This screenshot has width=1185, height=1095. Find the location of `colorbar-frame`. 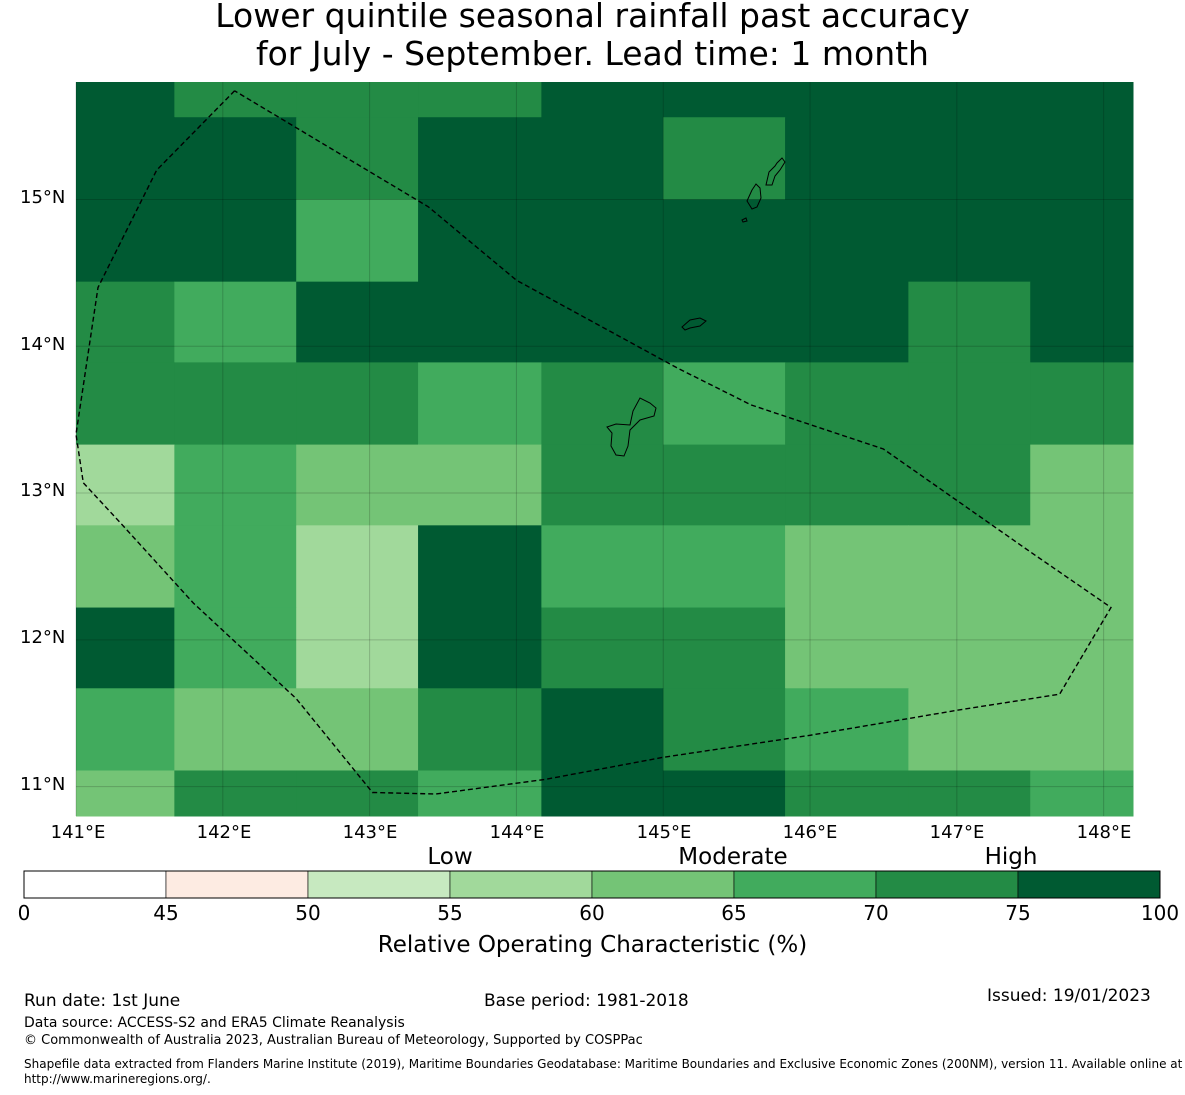

colorbar-frame is located at coordinates (592, 884).